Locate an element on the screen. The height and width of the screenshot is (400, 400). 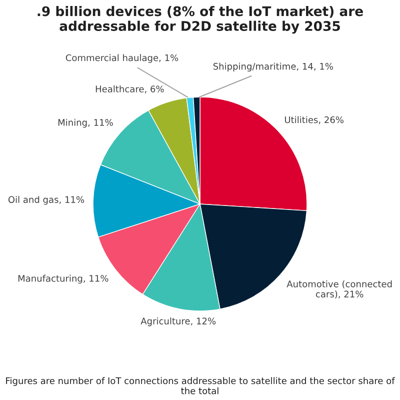
slice-label: Automotive (connected cars), 21% is located at coordinates (339, 289).